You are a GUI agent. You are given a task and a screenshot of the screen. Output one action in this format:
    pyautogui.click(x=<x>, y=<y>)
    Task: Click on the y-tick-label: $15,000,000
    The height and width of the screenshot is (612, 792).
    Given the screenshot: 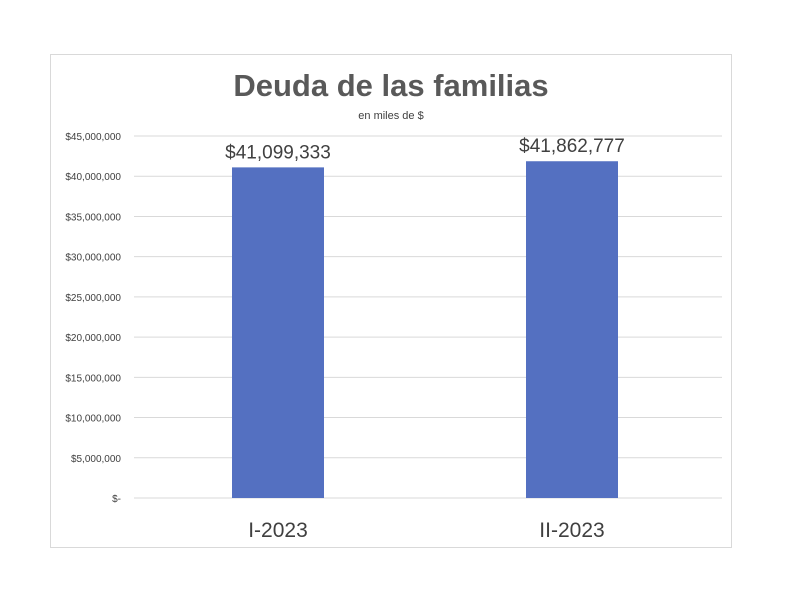 What is the action you would take?
    pyautogui.click(x=93, y=378)
    